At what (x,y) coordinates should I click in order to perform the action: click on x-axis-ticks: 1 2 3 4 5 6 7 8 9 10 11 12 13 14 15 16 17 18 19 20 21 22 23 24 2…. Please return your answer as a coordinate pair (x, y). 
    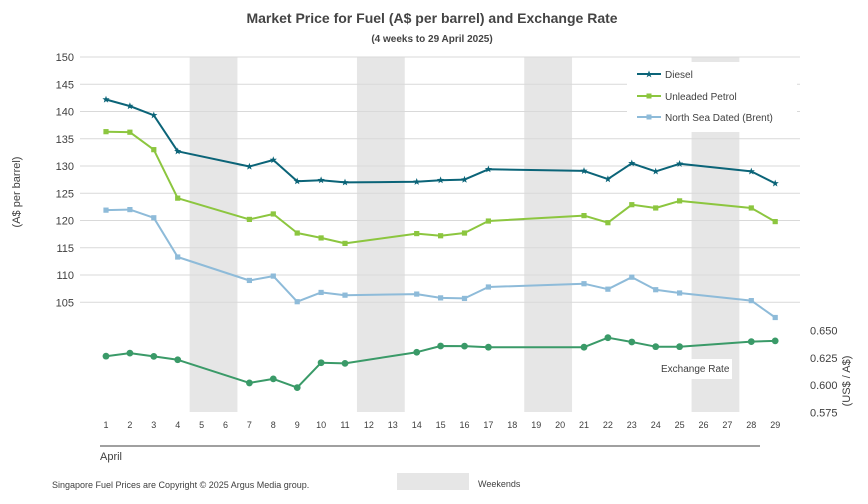
    Looking at the image, I should click on (441, 425).